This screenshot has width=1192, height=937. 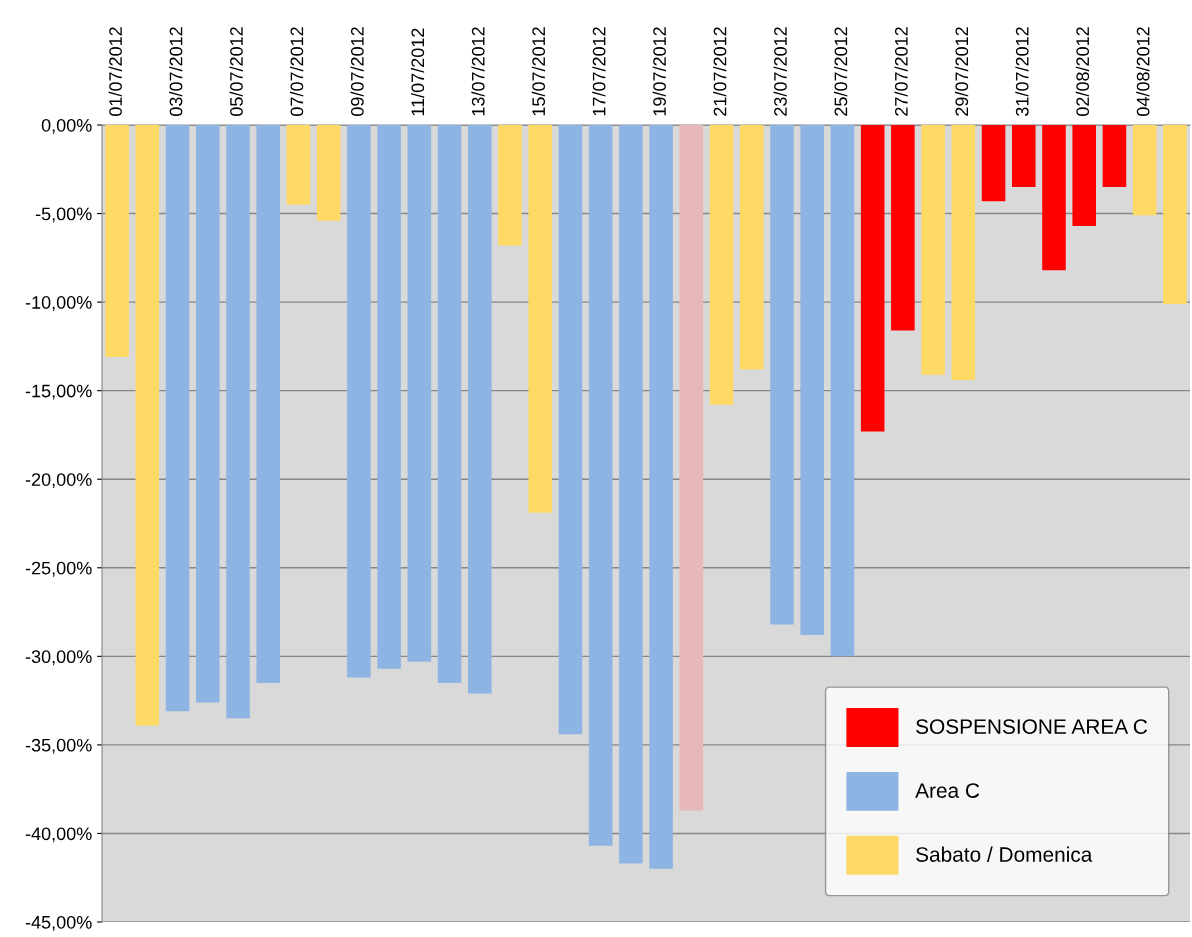 I want to click on y-tick-label: -25,00%, so click(x=58, y=569).